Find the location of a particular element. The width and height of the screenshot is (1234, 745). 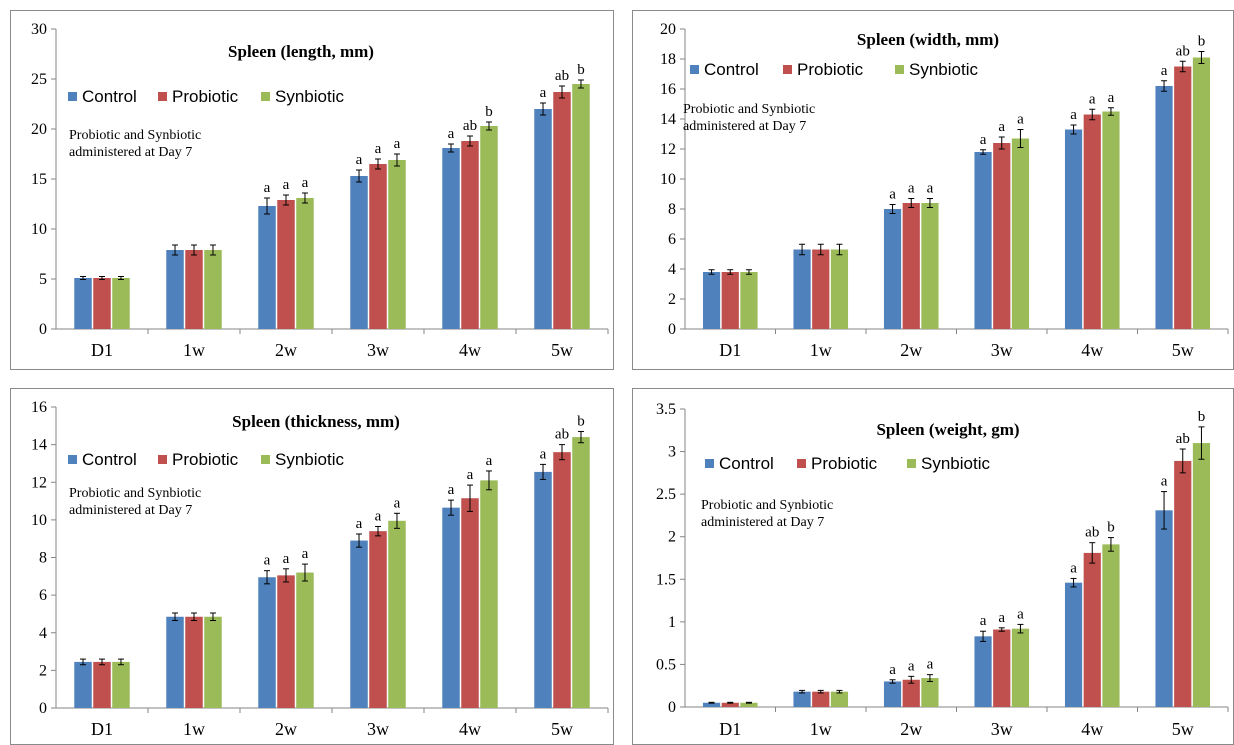

legend-swatch-probiotic is located at coordinates (162, 96).